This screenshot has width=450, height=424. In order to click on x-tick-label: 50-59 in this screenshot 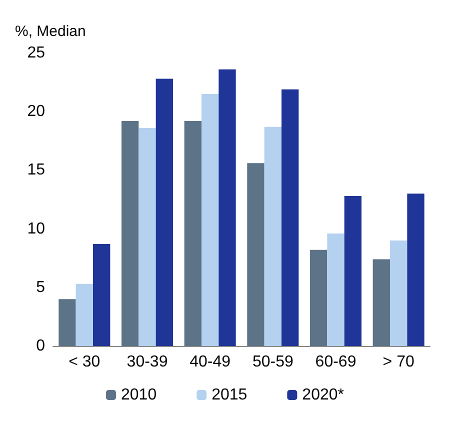, I will do `click(273, 362)`.